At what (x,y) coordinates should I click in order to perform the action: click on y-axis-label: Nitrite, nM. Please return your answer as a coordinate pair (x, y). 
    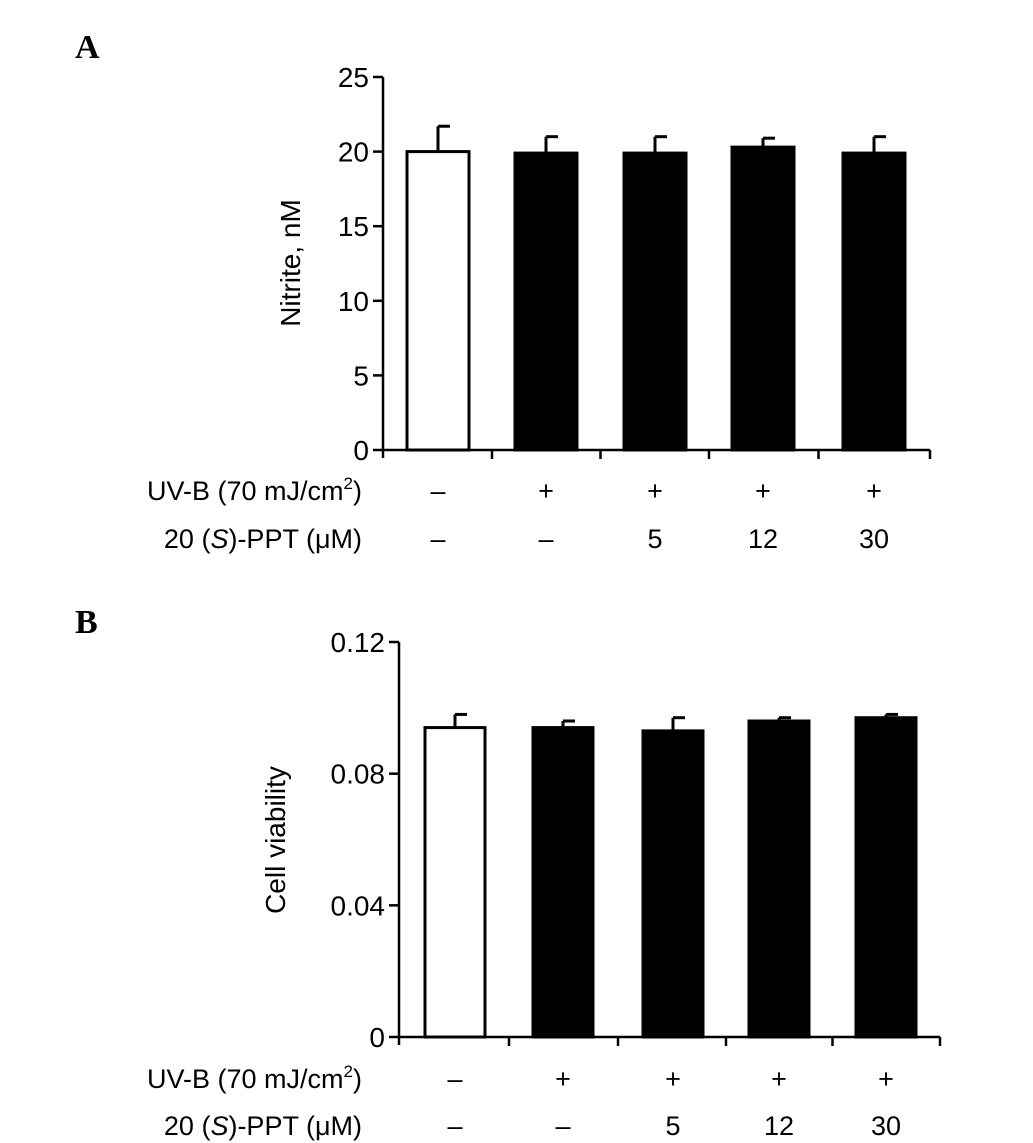
    Looking at the image, I should click on (290, 263).